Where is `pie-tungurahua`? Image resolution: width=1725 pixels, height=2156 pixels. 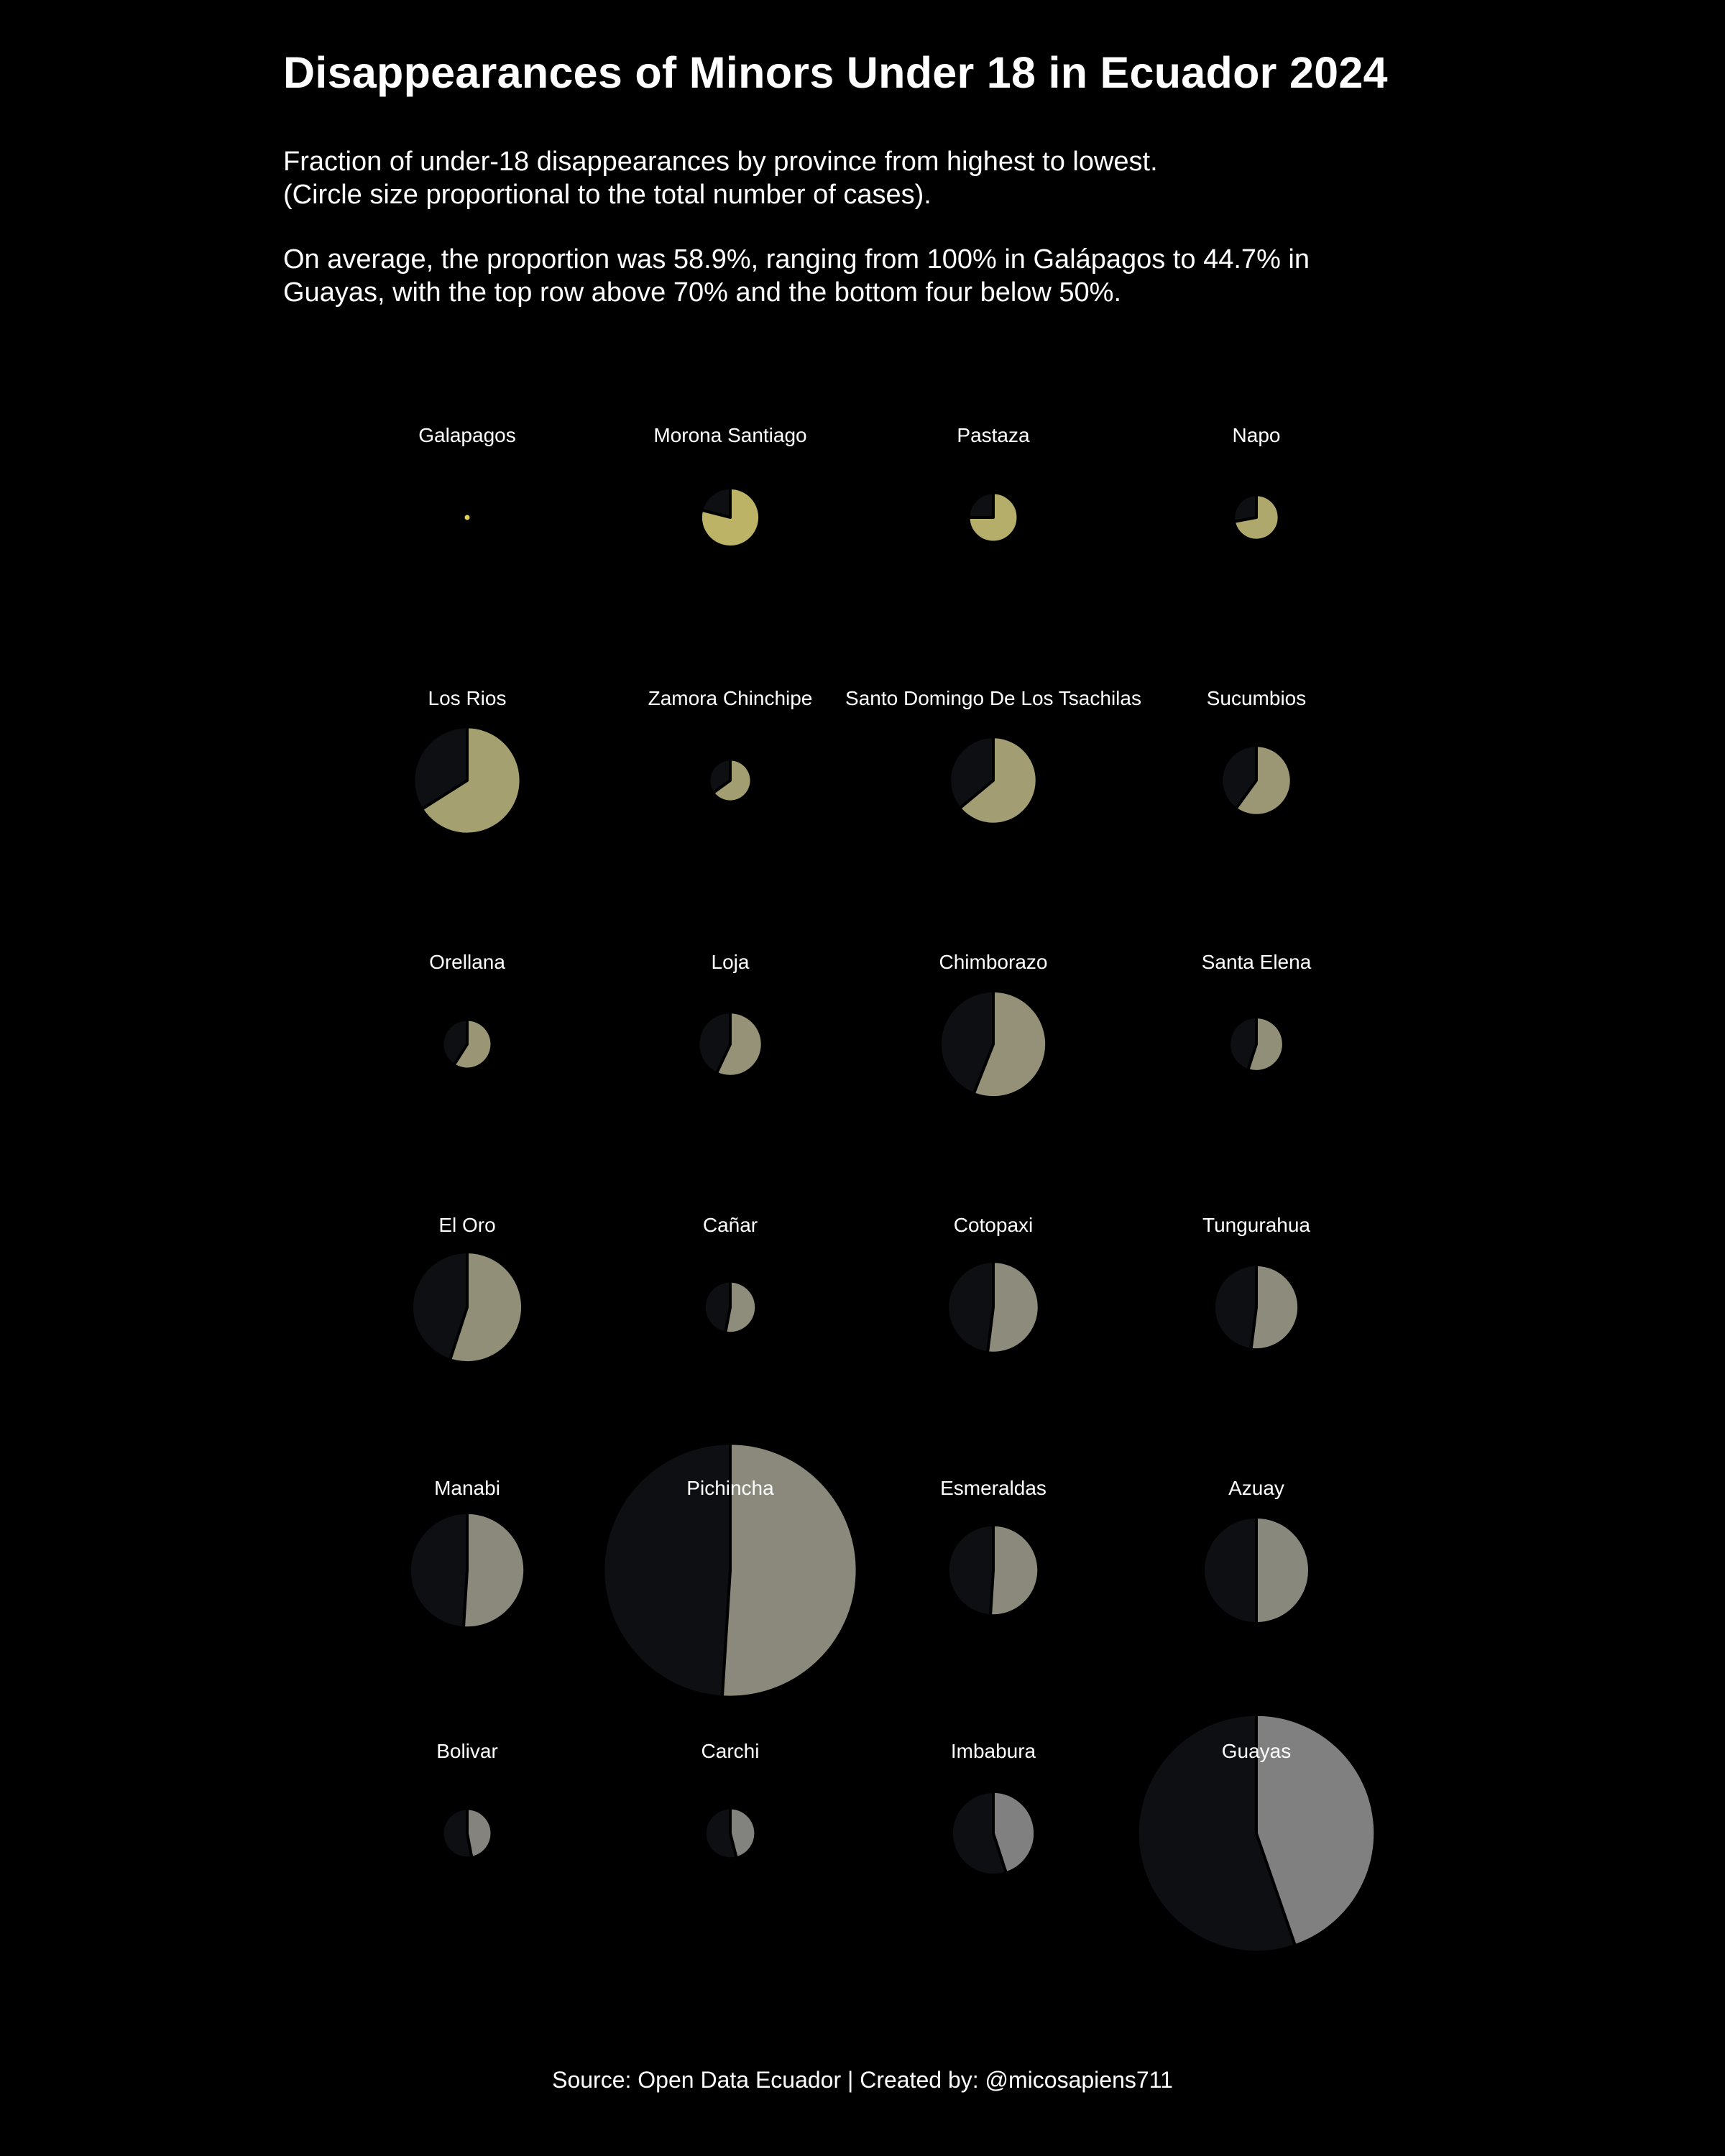
pie-tungurahua is located at coordinates (1256, 1307).